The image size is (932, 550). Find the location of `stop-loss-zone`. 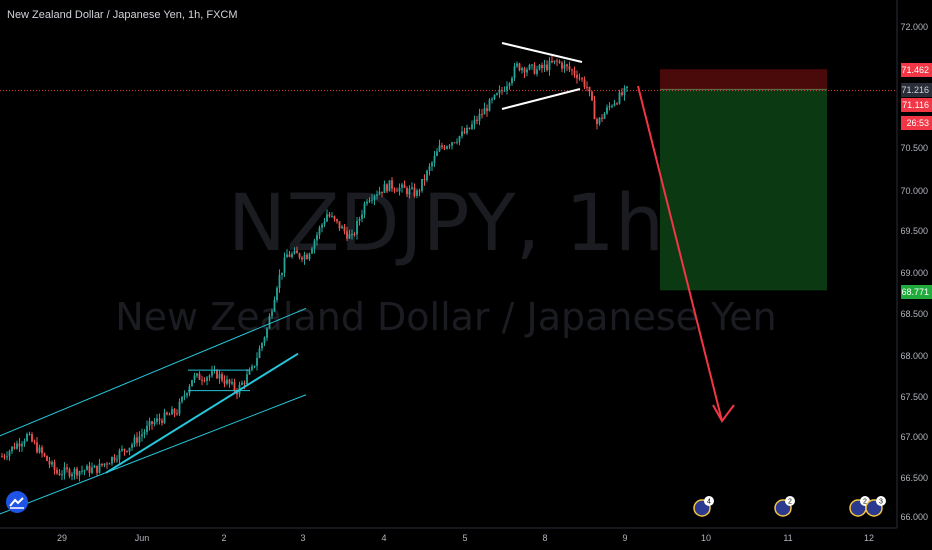

stop-loss-zone is located at coordinates (743, 79).